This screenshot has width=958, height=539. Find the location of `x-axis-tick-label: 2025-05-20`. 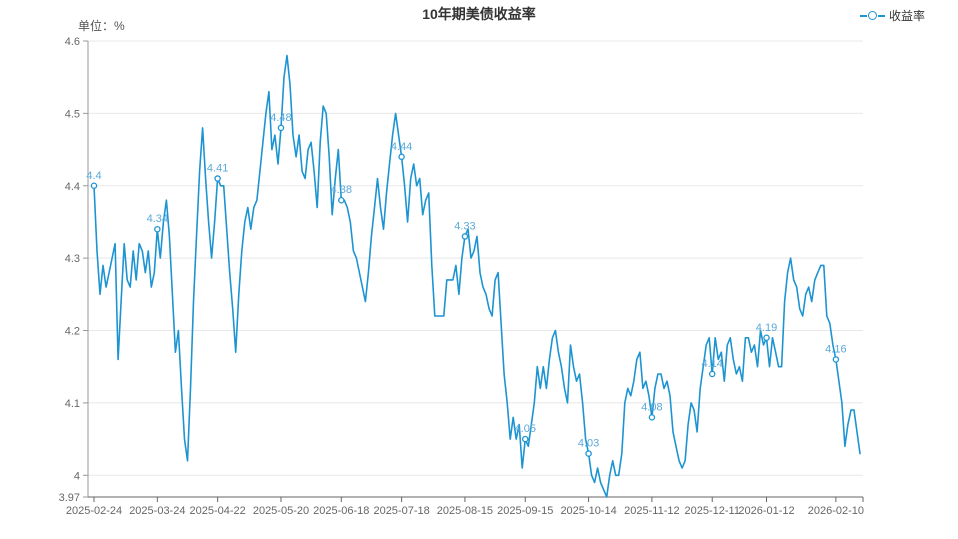

x-axis-tick-label: 2025-05-20 is located at coordinates (281, 511).